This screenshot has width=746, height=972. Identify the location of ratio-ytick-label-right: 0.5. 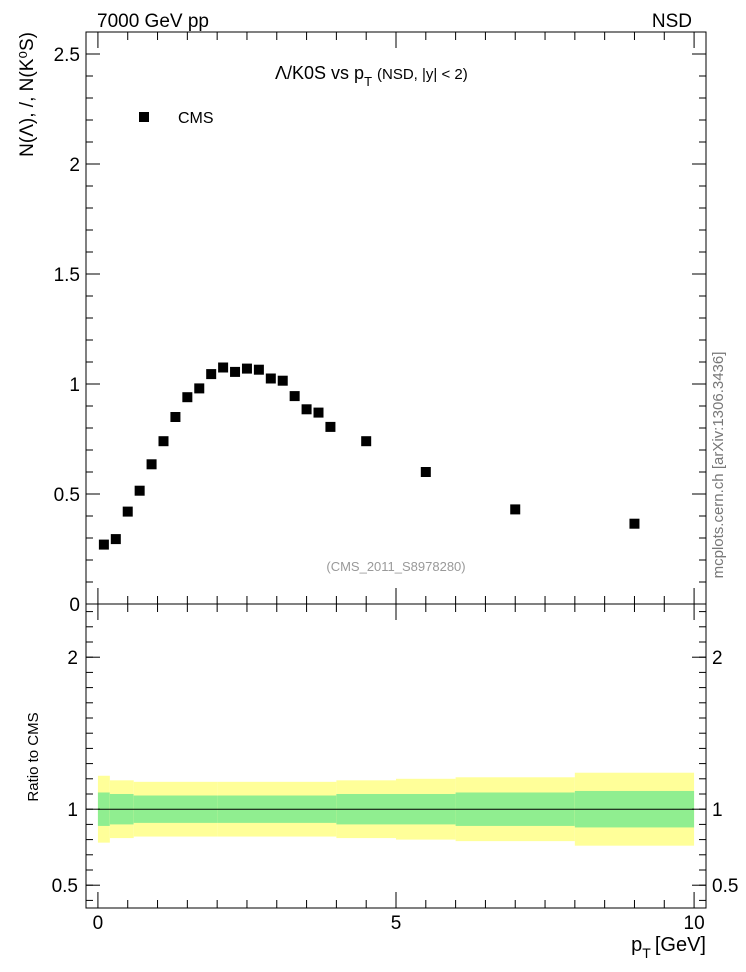
(725, 886).